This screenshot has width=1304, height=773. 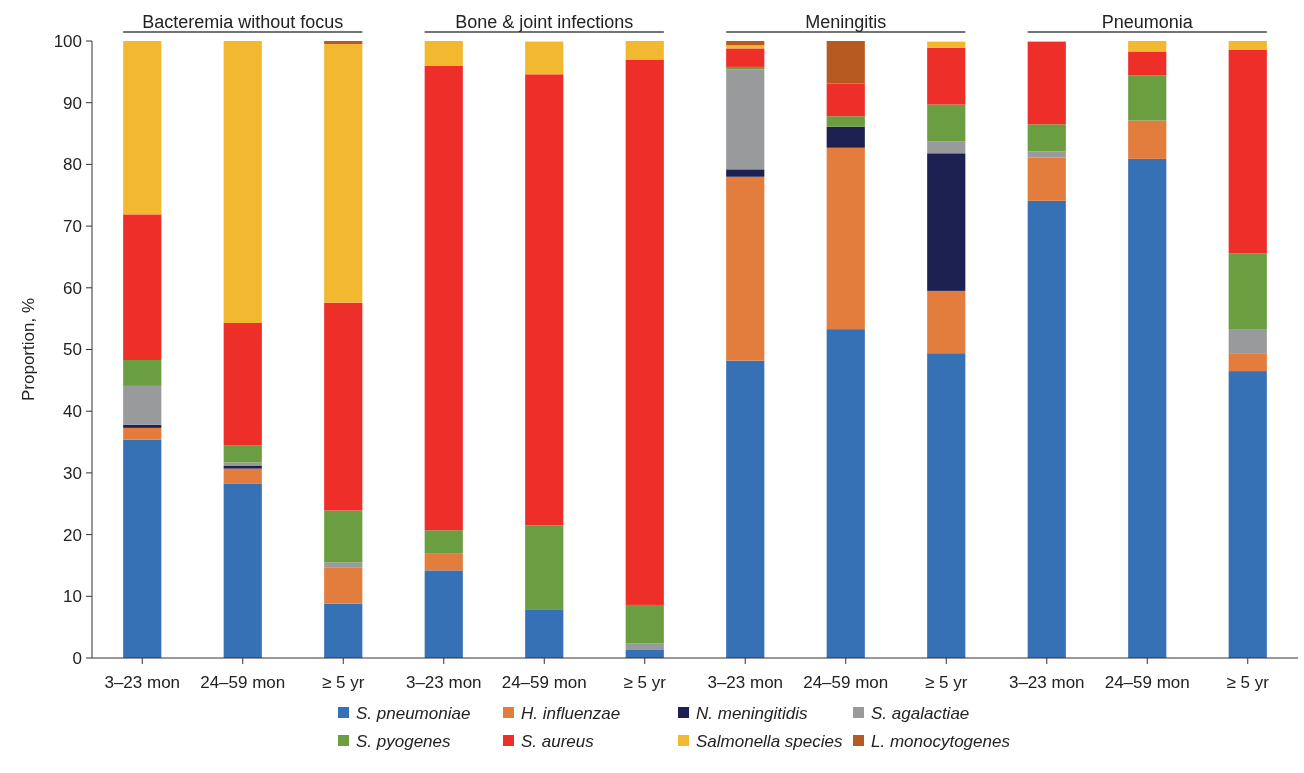 What do you see at coordinates (72, 597) in the screenshot?
I see `y-tick-label: 10` at bounding box center [72, 597].